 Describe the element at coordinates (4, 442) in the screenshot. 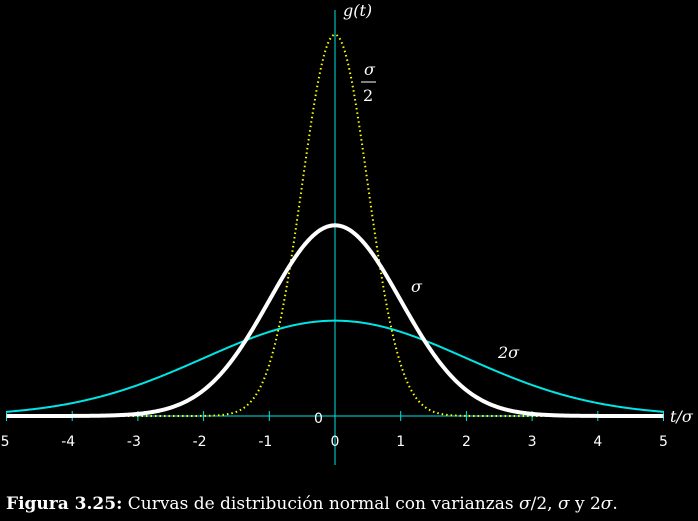

I see `x-tick-label: -5` at that location.